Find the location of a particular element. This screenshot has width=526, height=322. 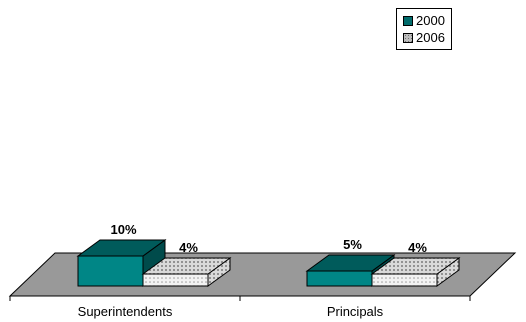

legend-entry-2006: 2006 is located at coordinates (424, 37).